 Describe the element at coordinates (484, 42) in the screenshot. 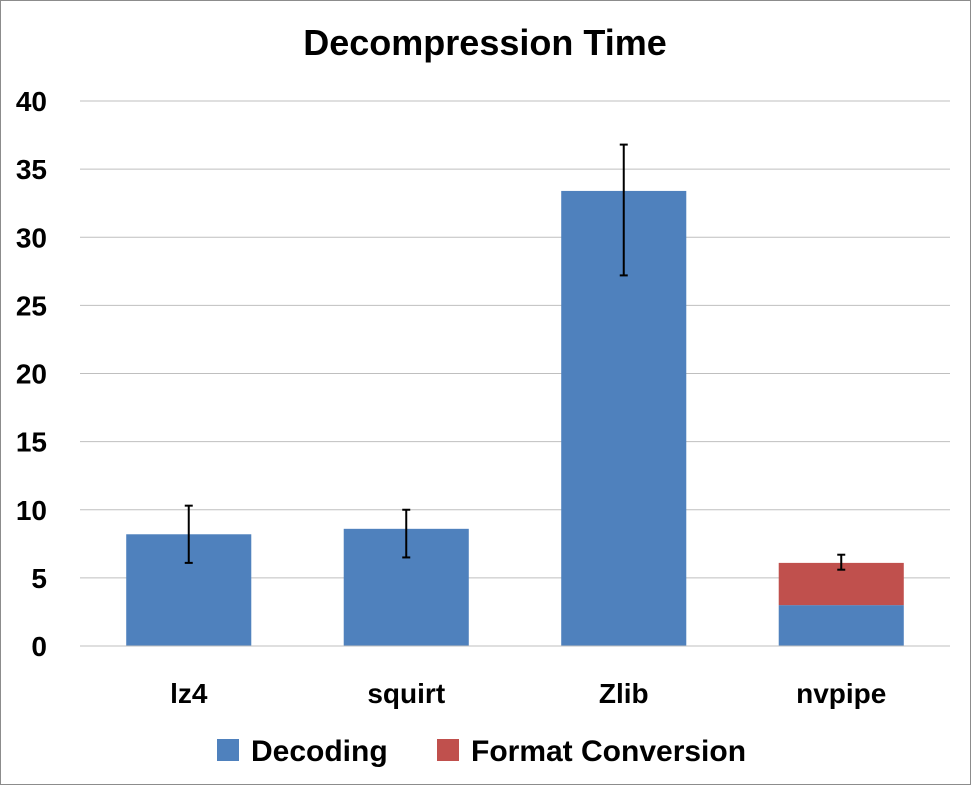

I see `chart-title: Decompression Time` at that location.